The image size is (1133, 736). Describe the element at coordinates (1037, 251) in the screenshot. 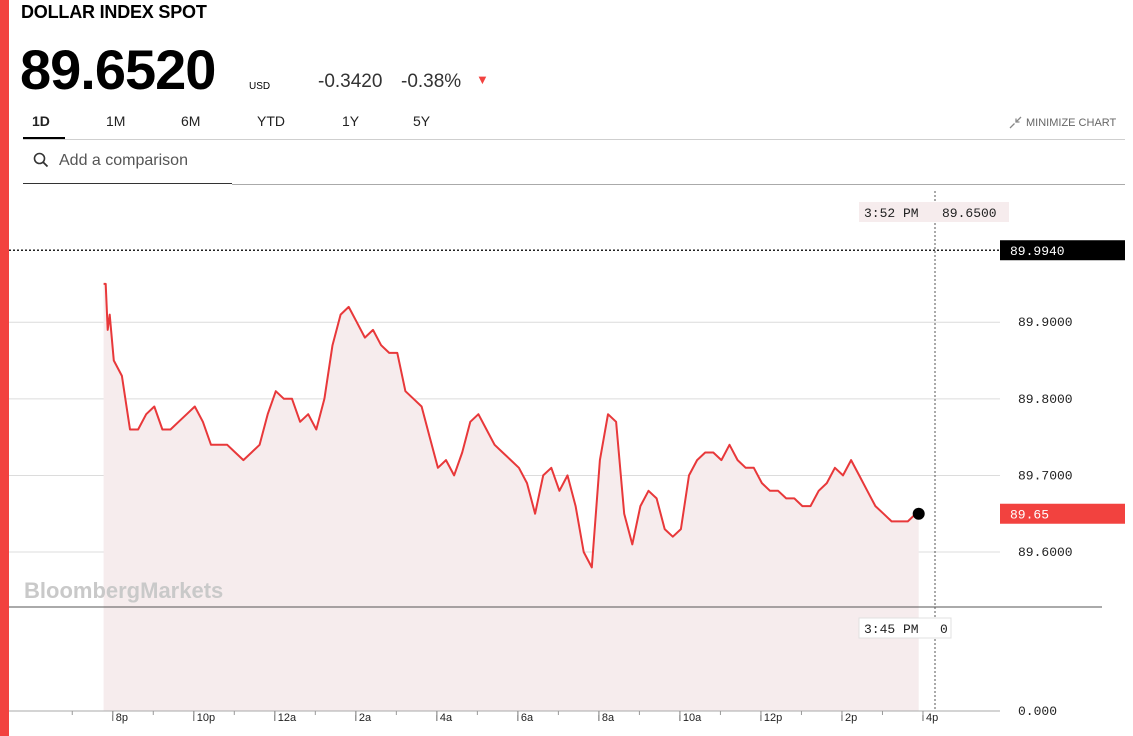

I see `reference-price-label: 89.9940` at that location.